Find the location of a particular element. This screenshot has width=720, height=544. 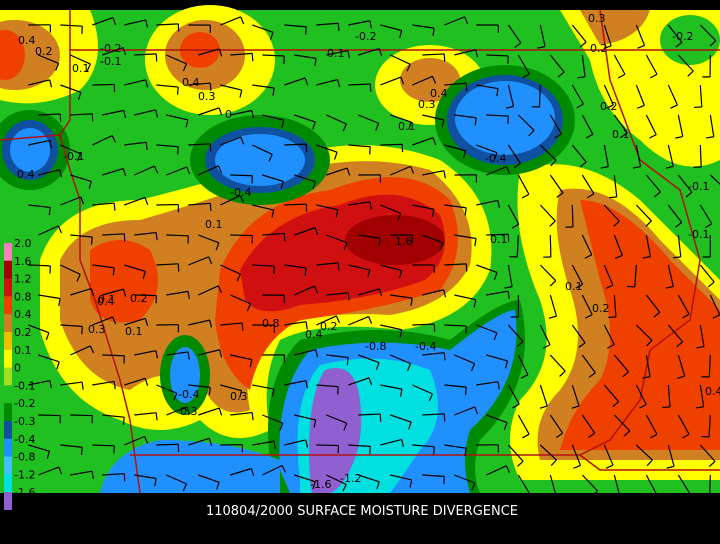

contour-label: -0.8 is located at coordinates (375, 346).